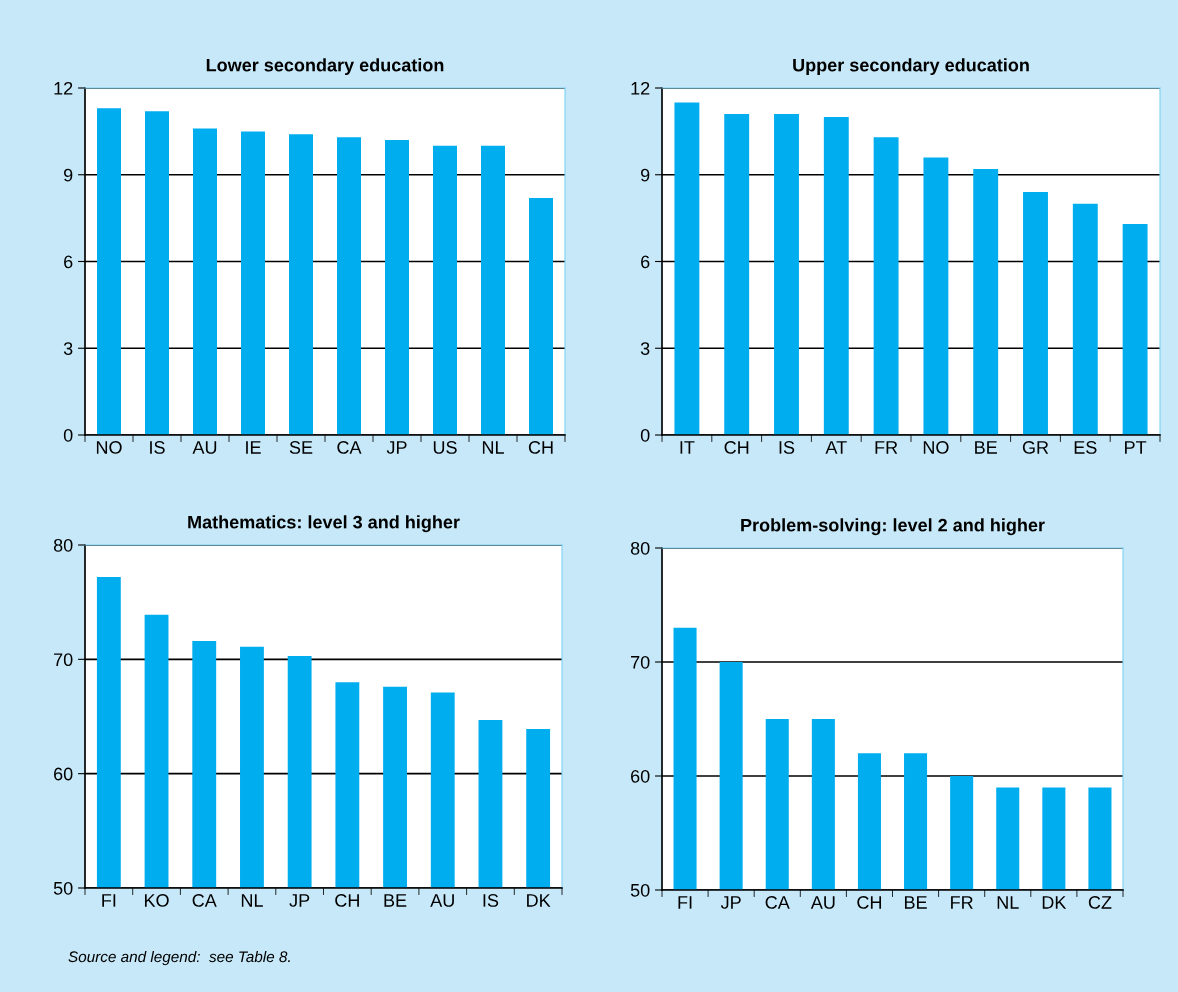 This screenshot has width=1178, height=992. I want to click on x-tick-label: AT, so click(836, 447).